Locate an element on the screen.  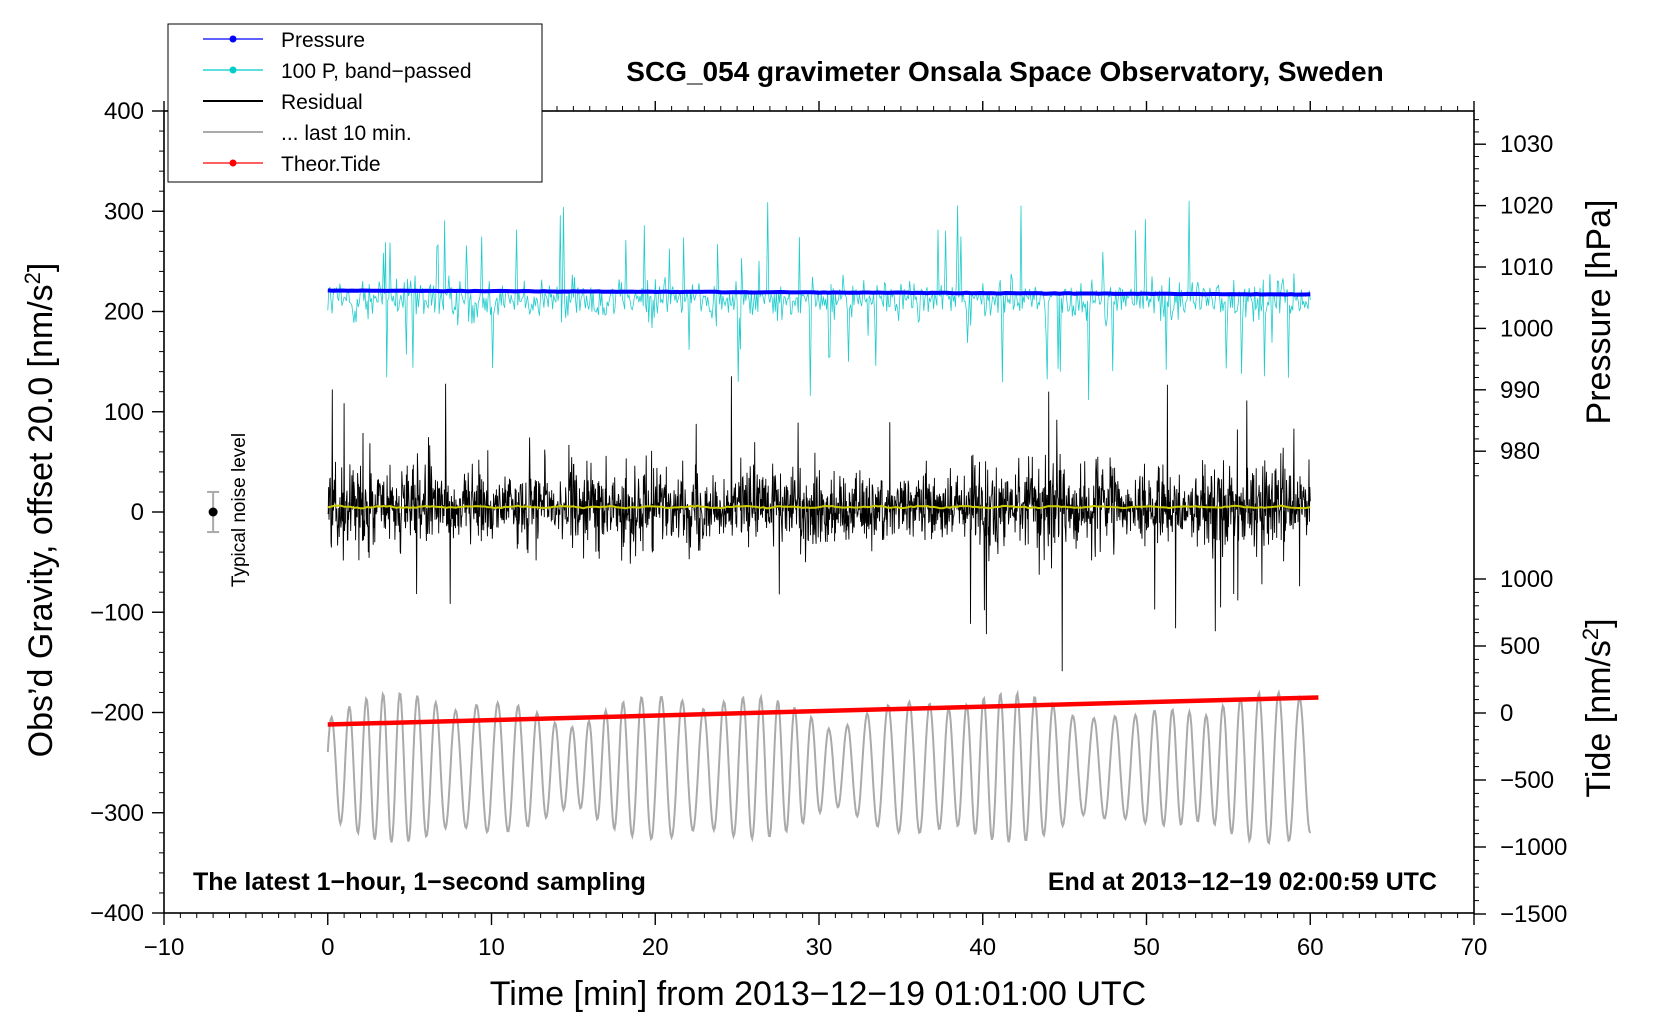
y-axis-label-left: Obs’d Gravity, offset 20.0 [nm/s2] is located at coordinates (40, 510).